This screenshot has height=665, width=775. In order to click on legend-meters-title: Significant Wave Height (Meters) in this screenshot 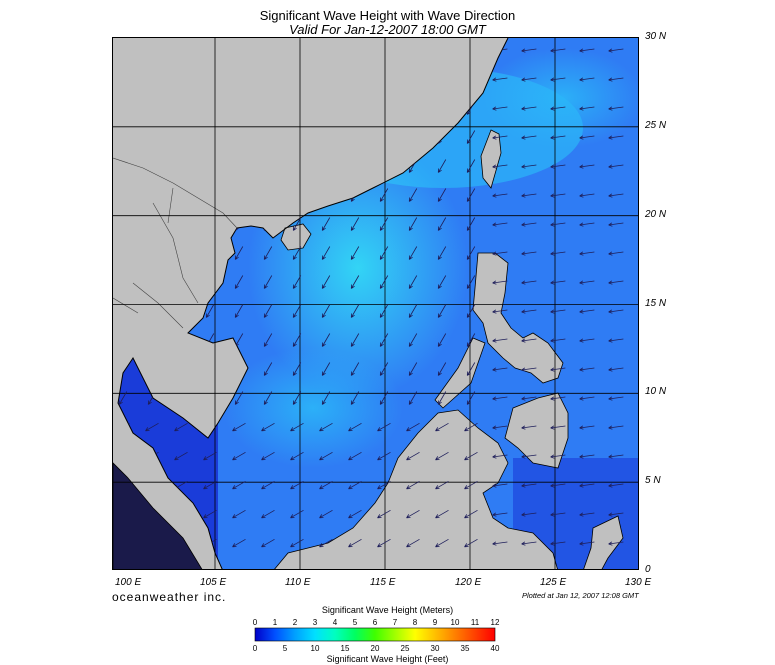, I will do `click(387, 610)`.